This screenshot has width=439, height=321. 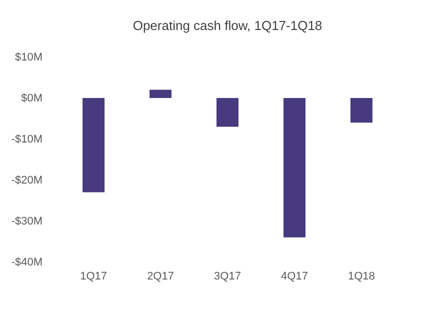 I want to click on y-tick-label: -$30M, so click(x=26, y=222).